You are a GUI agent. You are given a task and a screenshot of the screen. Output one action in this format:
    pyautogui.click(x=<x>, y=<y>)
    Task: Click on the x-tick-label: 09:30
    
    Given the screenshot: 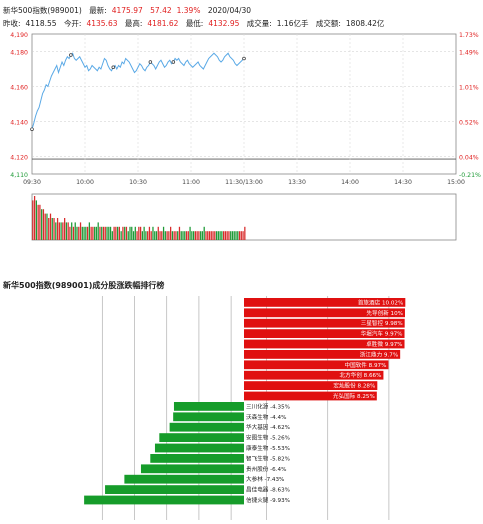 What is the action you would take?
    pyautogui.click(x=32, y=182)
    